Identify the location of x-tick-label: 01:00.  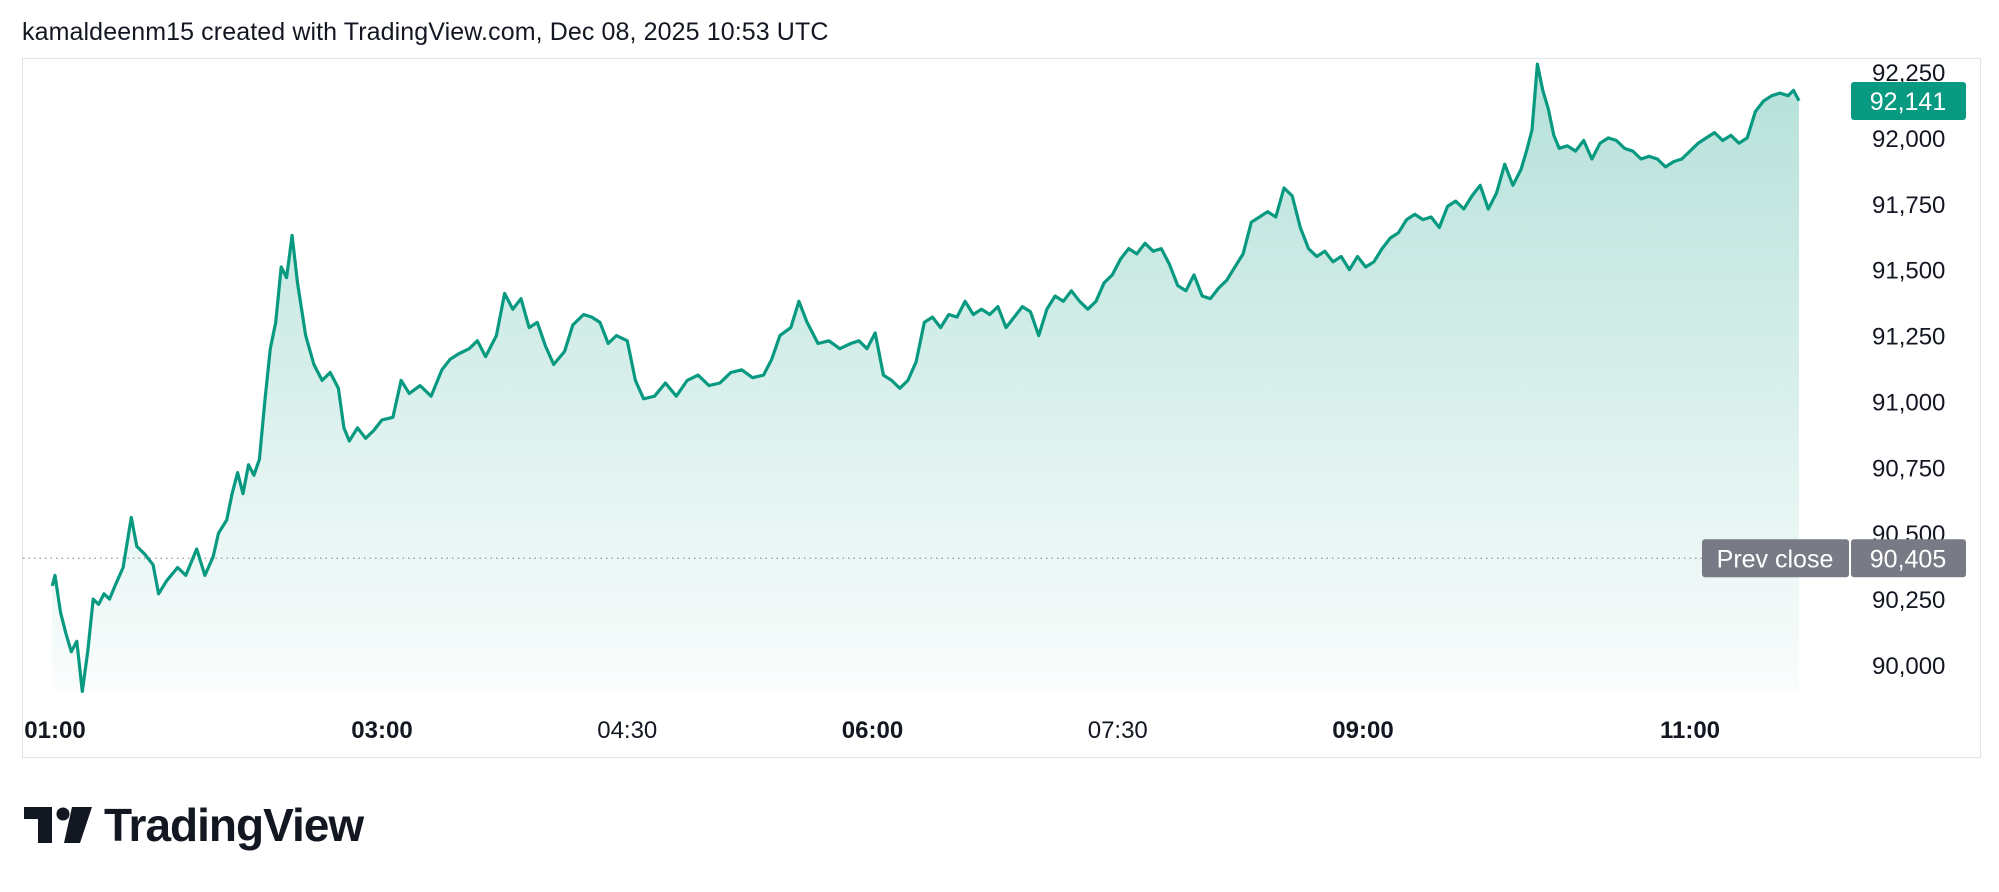
(54, 730).